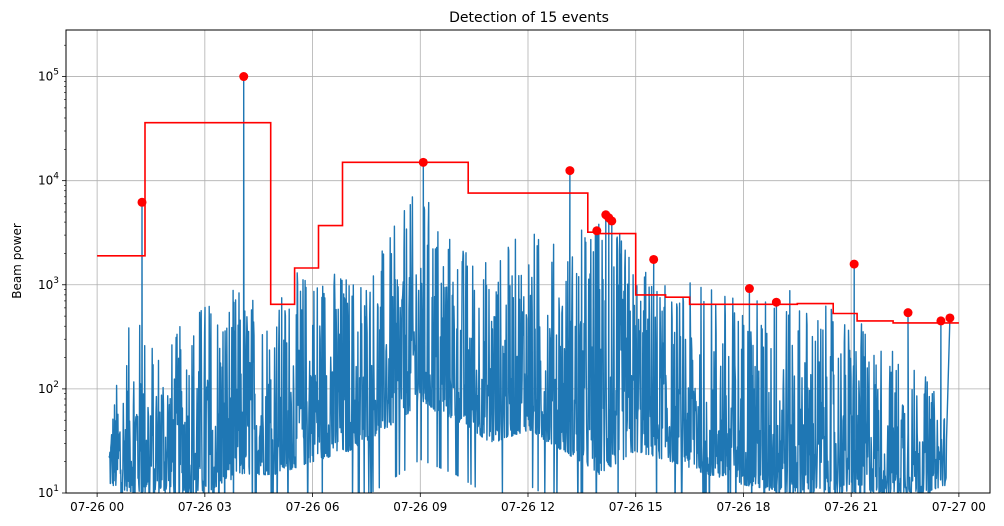  I want to click on x-tick-label: 07-26 03, so click(205, 507).